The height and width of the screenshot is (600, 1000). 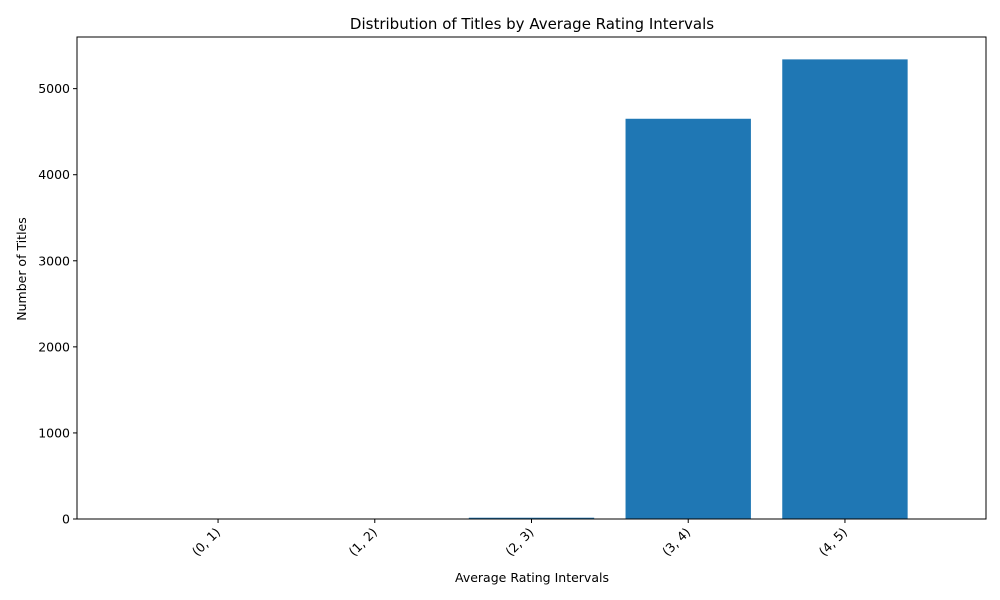 I want to click on y-tick-label: 4000, so click(x=54, y=174).